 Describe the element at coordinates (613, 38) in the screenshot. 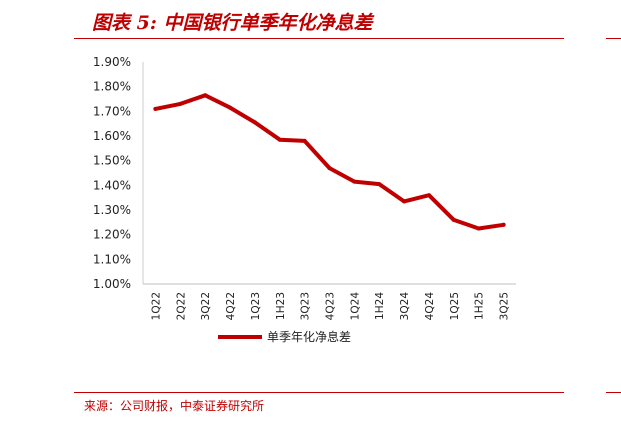

I see `adjacent-figure-divider` at that location.